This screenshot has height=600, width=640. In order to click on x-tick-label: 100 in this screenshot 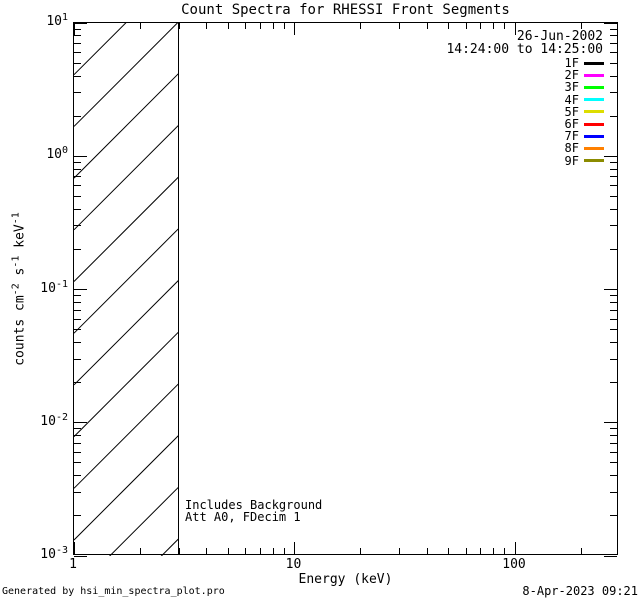, I will do `click(514, 564)`.